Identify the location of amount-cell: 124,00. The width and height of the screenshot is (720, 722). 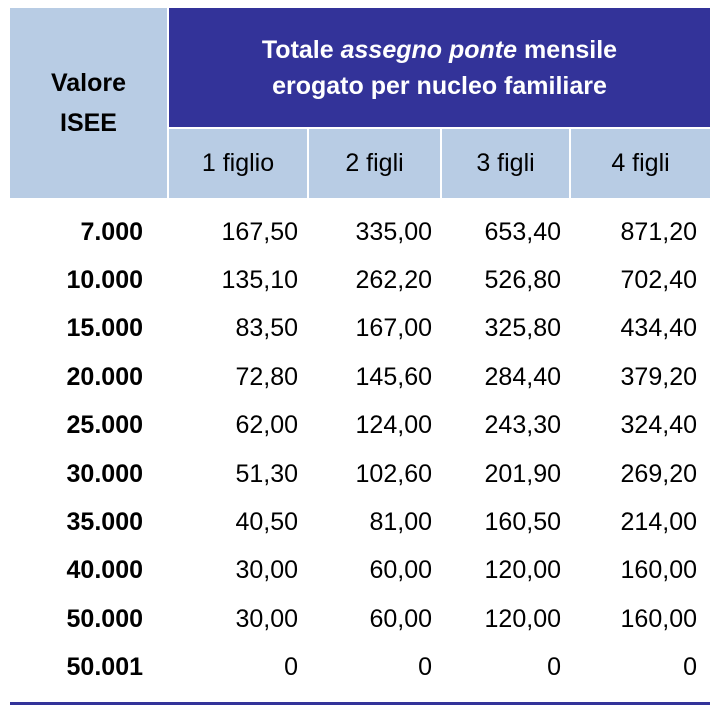
(393, 425).